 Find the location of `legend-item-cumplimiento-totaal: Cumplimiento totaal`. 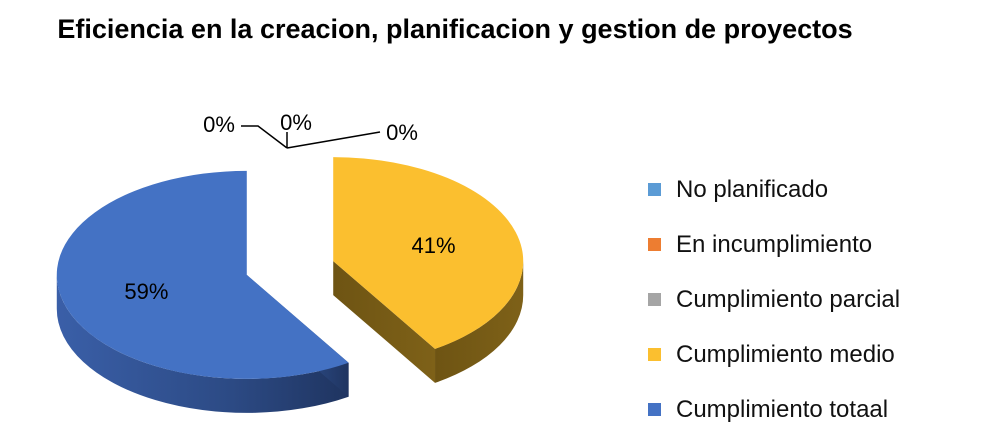

legend-item-cumplimiento-totaal: Cumplimiento totaal is located at coordinates (774, 409).